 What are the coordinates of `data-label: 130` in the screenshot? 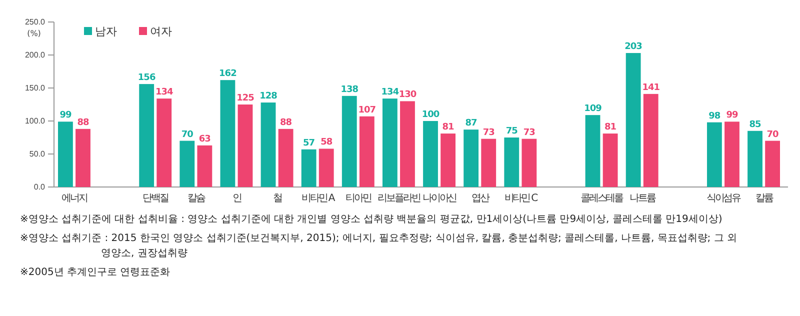 It's located at (407, 95).